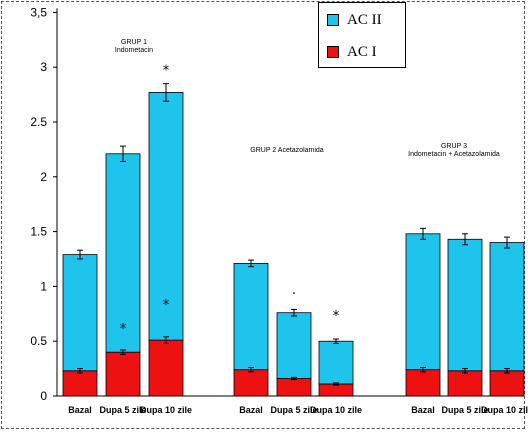 This screenshot has width=528, height=432. Describe the element at coordinates (43, 396) in the screenshot. I see `y-tick-label: 0` at that location.